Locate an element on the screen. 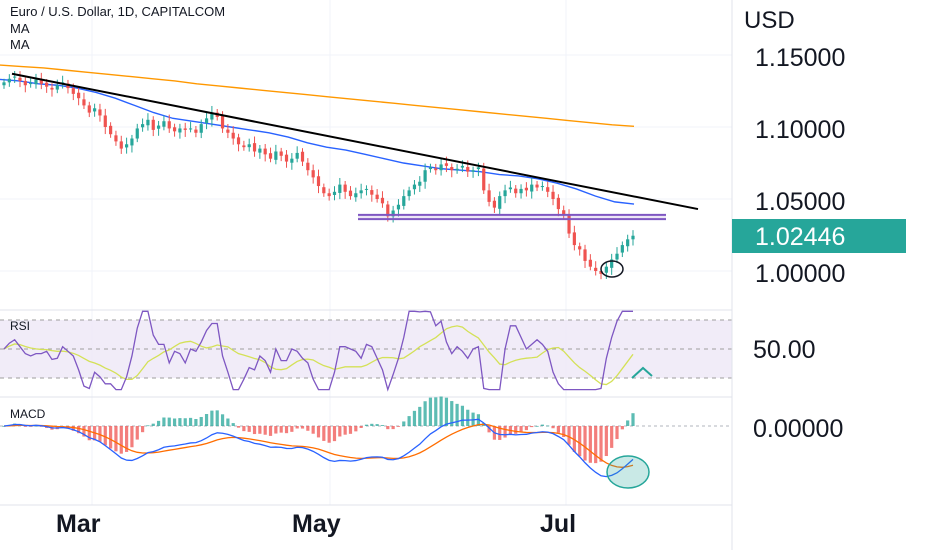 The width and height of the screenshot is (932, 550). ma-slow-path is located at coordinates (317, 95).